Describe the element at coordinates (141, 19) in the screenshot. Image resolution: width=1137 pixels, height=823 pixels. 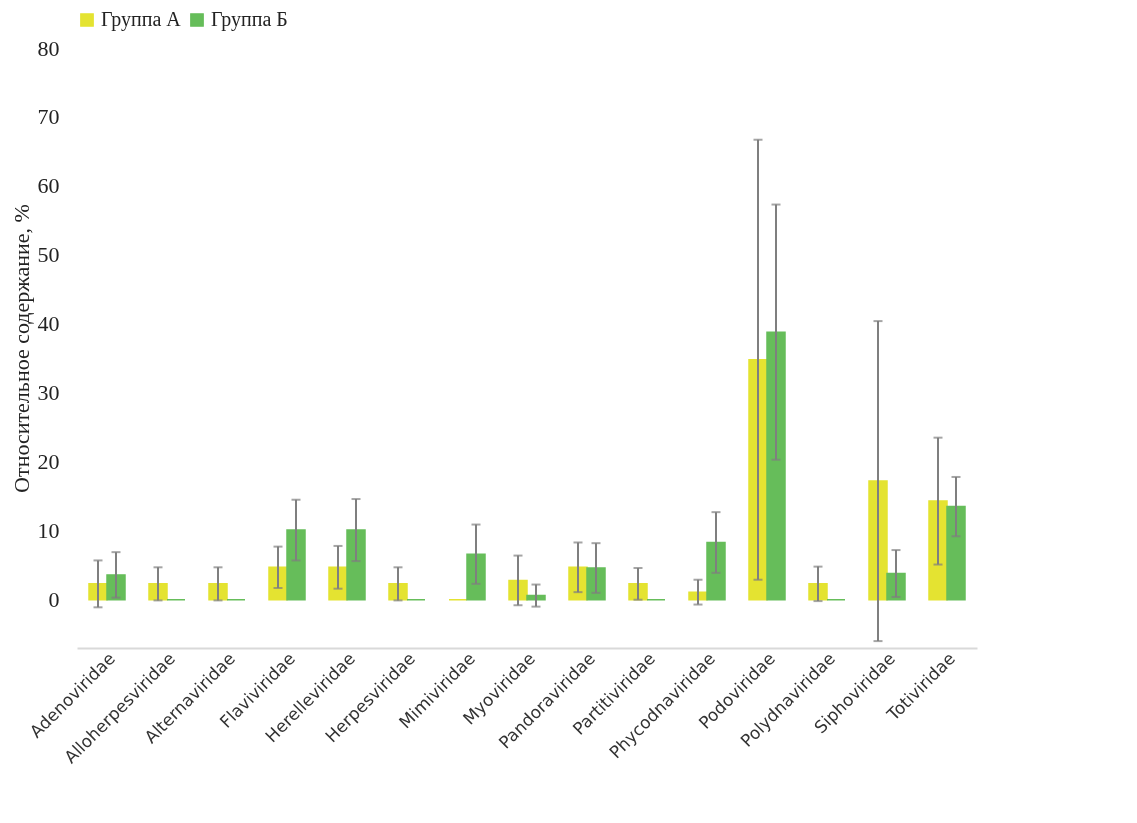
I see `legend-label: Группа А` at that location.